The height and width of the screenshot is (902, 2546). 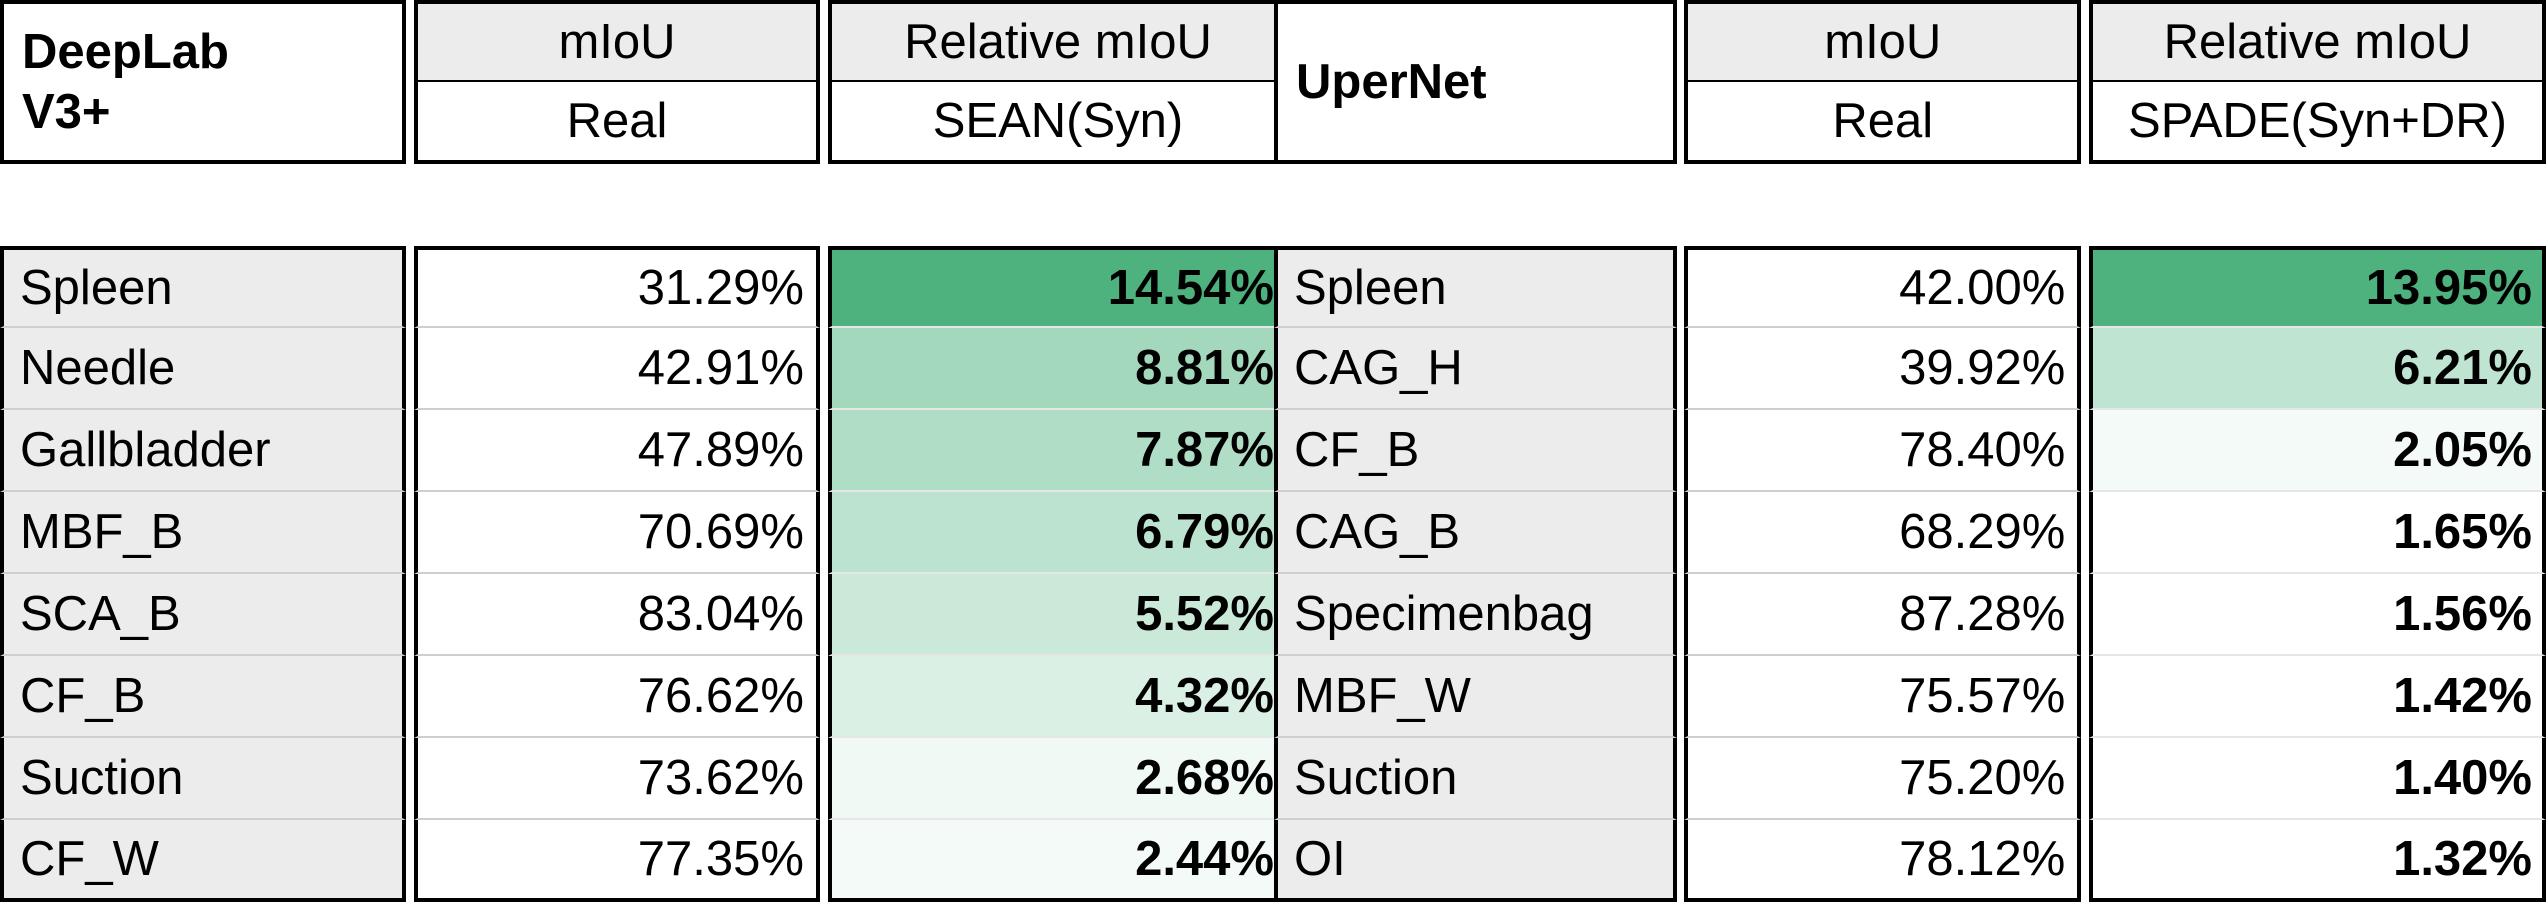 What do you see at coordinates (617, 533) in the screenshot?
I see `real-miou-cell: 70.69%` at bounding box center [617, 533].